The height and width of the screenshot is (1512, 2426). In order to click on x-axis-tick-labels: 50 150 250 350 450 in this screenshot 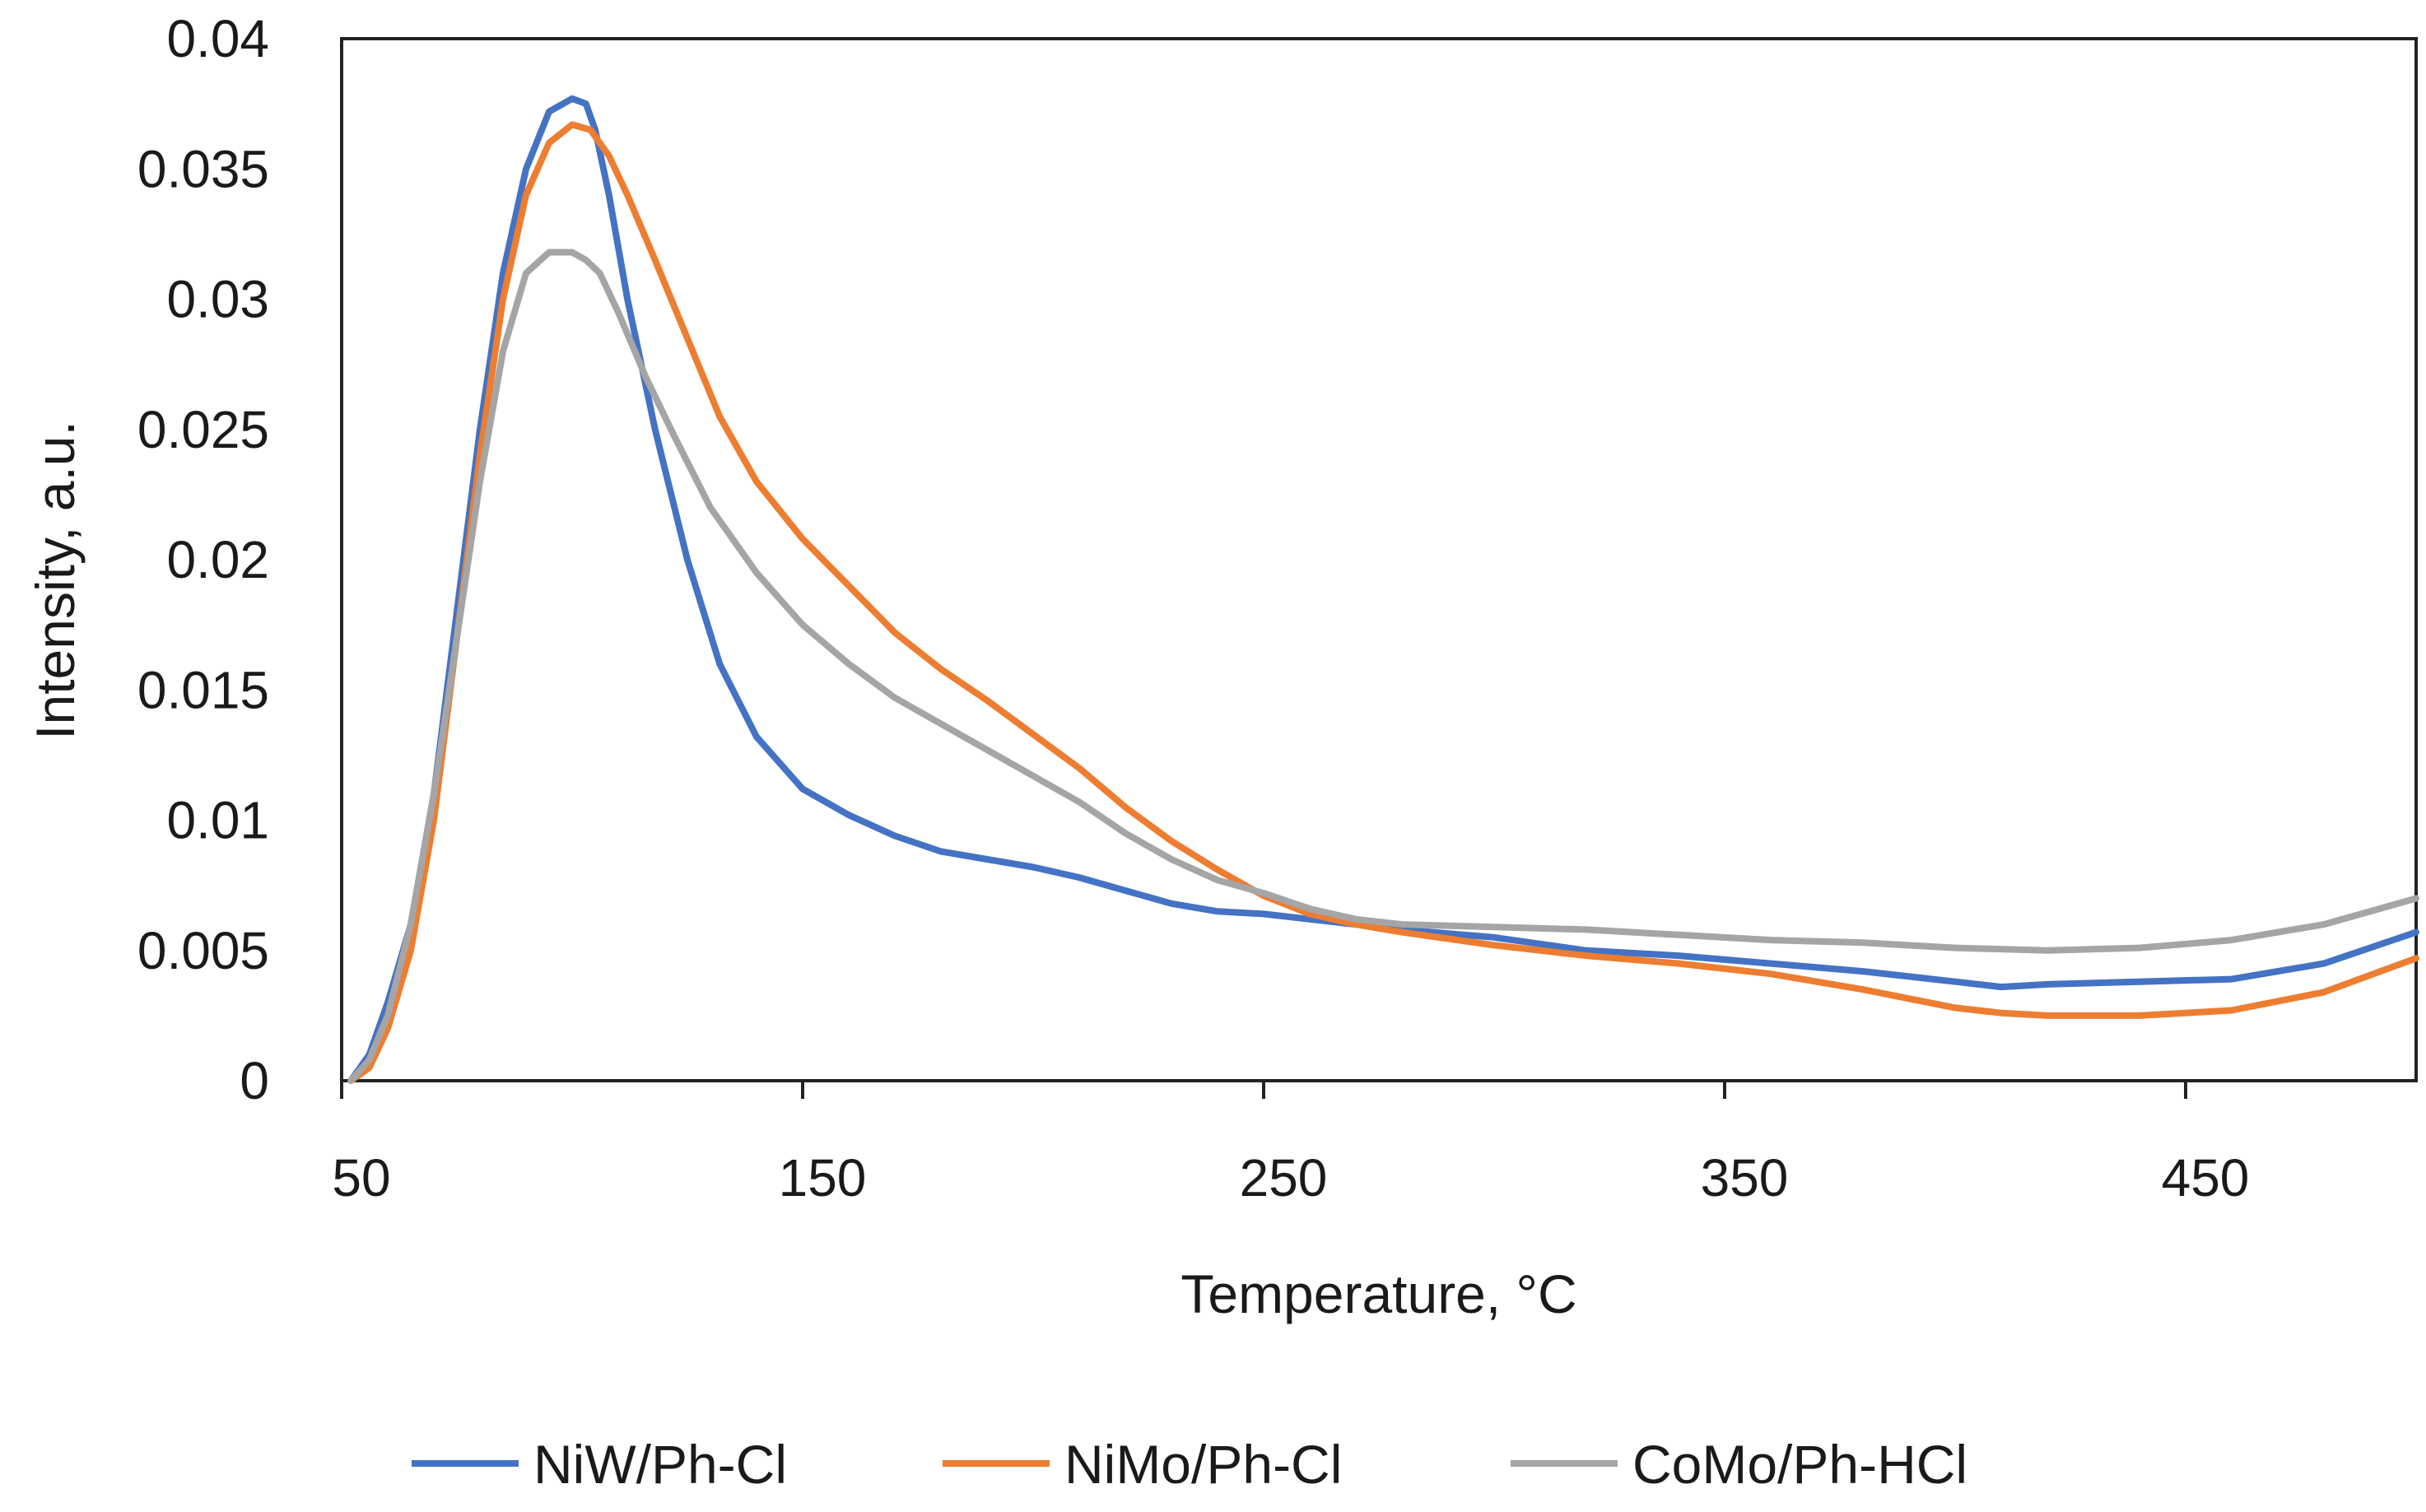, I will do `click(1291, 1177)`.